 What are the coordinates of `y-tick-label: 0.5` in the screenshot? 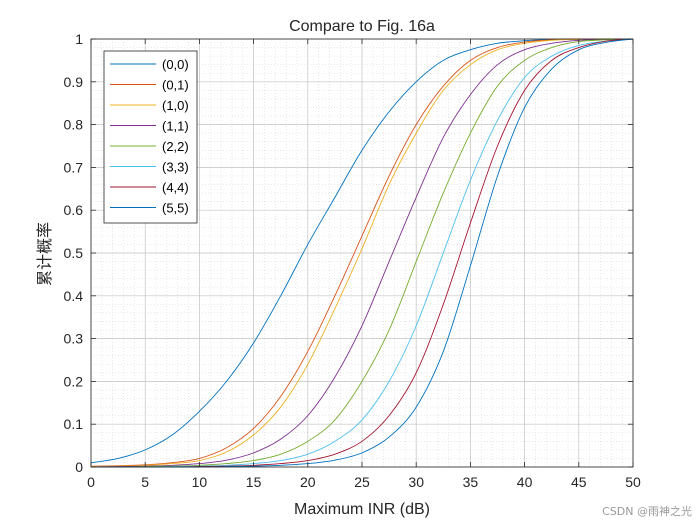 It's located at (74, 253).